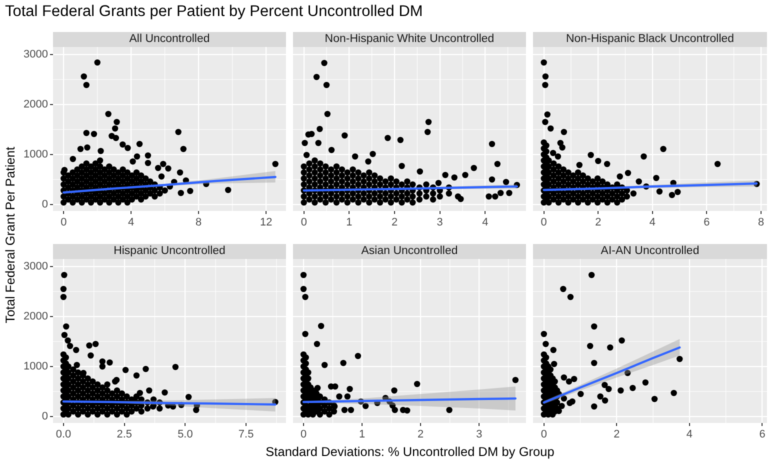 The image size is (771, 462). Describe the element at coordinates (410, 451) in the screenshot. I see `x-axis-title: Standard Deviations: % Uncontrolled DM by Group` at that location.